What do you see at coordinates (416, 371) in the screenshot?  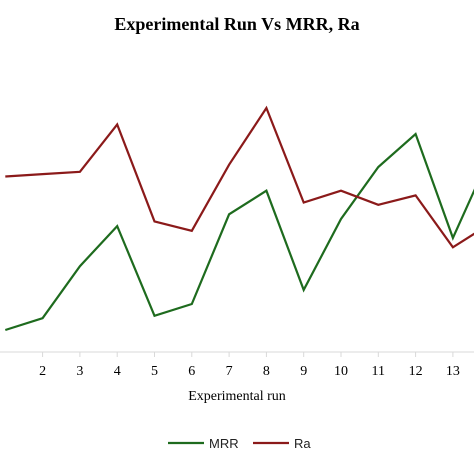 I see `x-tick-label: 12` at bounding box center [416, 371].